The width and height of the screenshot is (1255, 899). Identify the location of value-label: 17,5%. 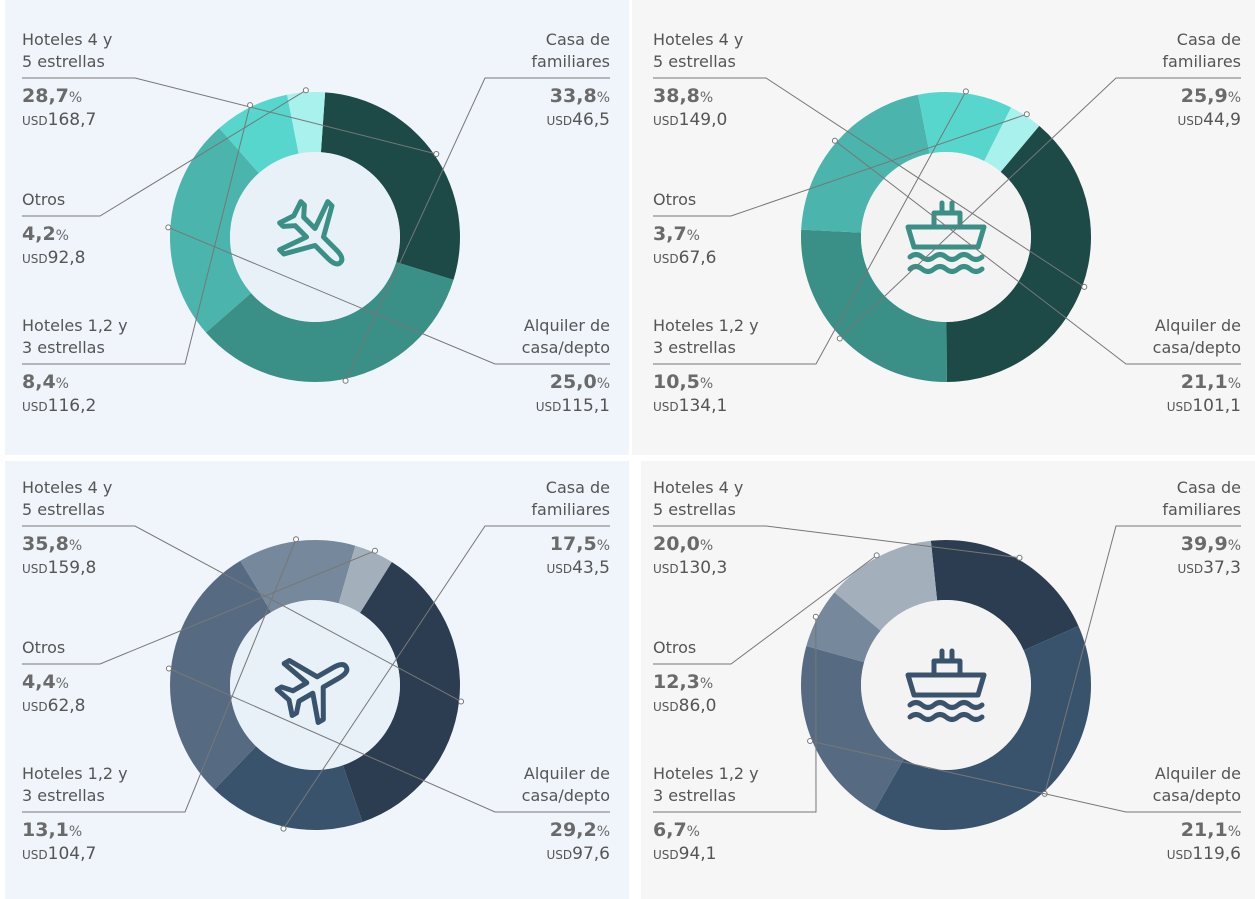
(580, 544).